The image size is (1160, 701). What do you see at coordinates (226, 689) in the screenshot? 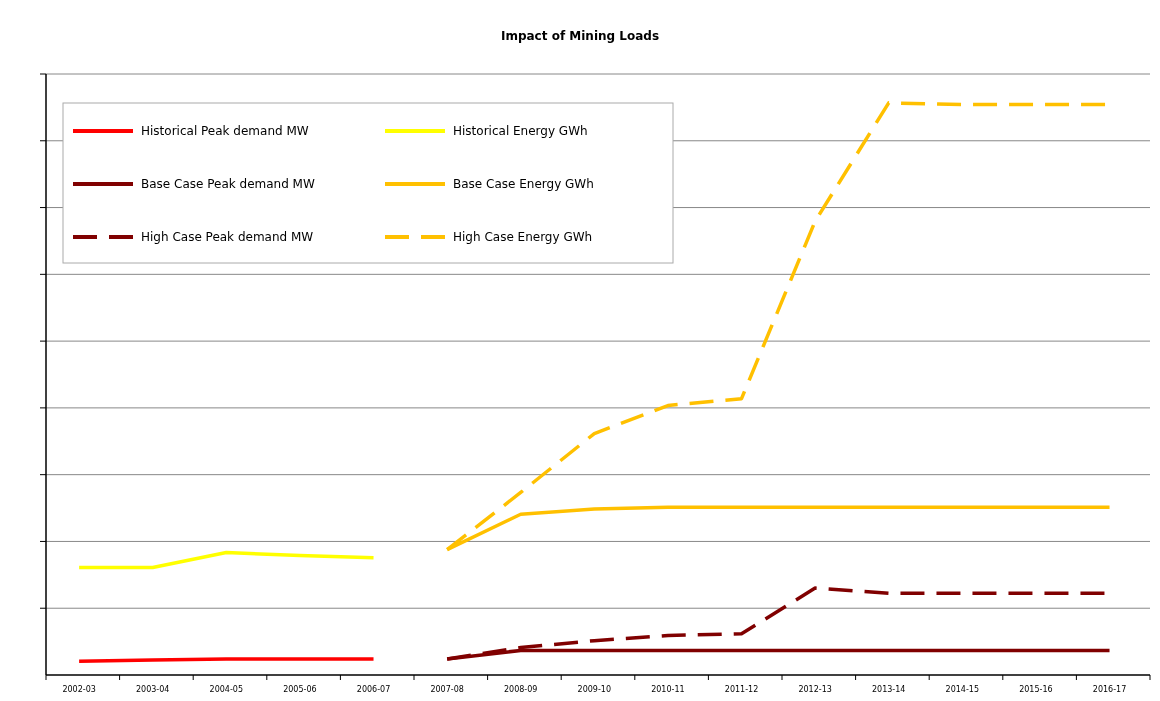
I see `x-tick-label: 2004-05` at bounding box center [226, 689].